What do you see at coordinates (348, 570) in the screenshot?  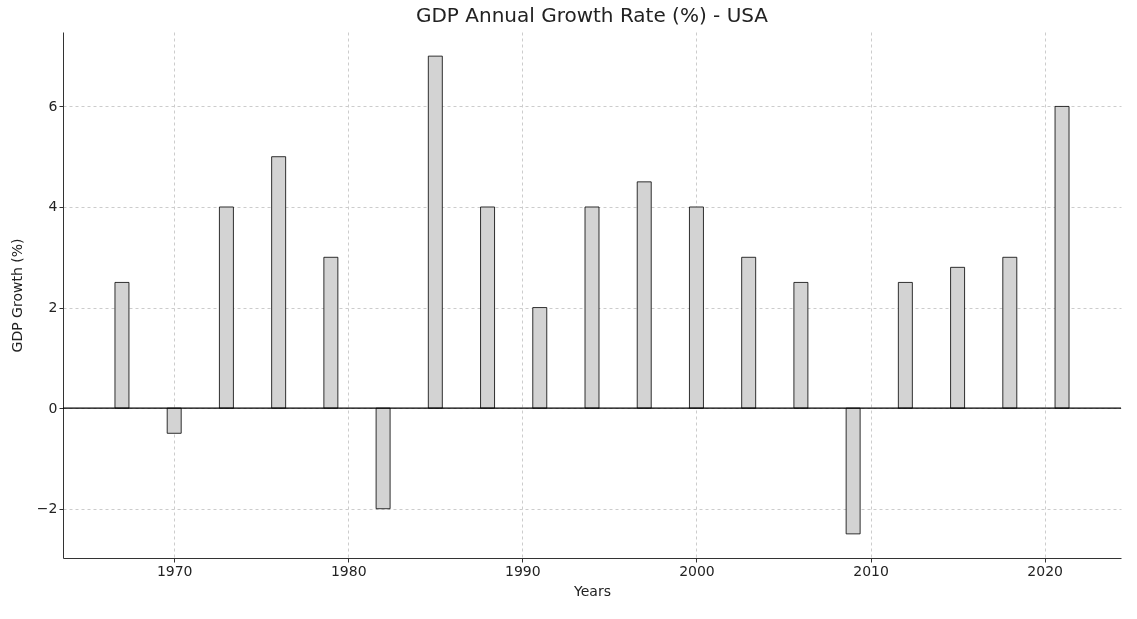 I see `x-tick-label: 1980` at bounding box center [348, 570].